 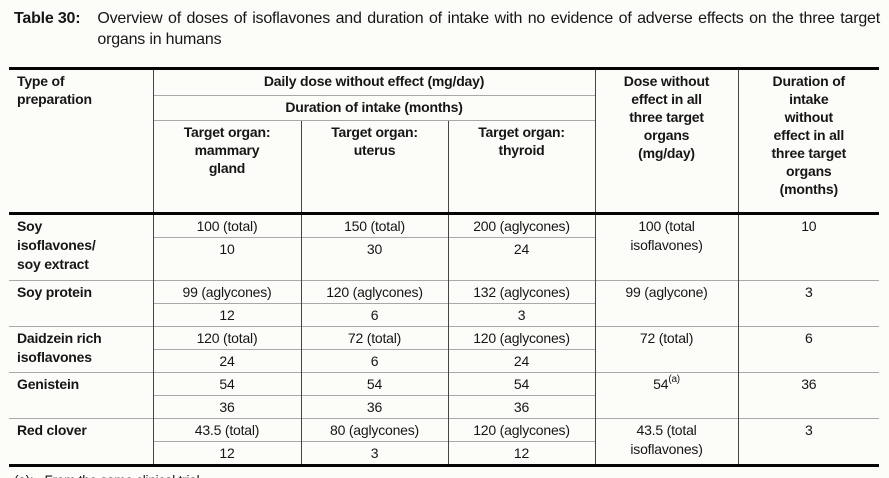 I want to click on footnote-marker: (a):, so click(x=24, y=475).